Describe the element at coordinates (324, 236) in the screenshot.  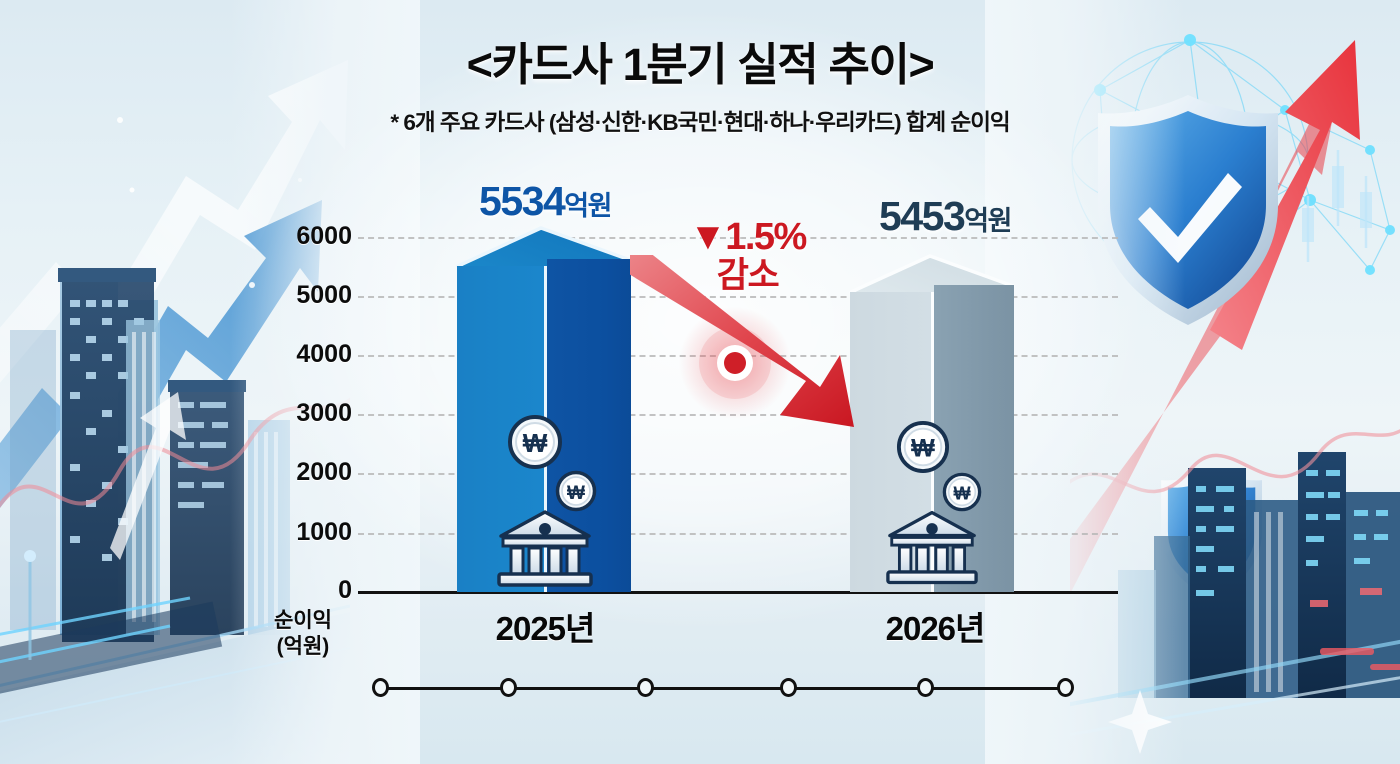
I see `y-tick-6000: 6000` at that location.